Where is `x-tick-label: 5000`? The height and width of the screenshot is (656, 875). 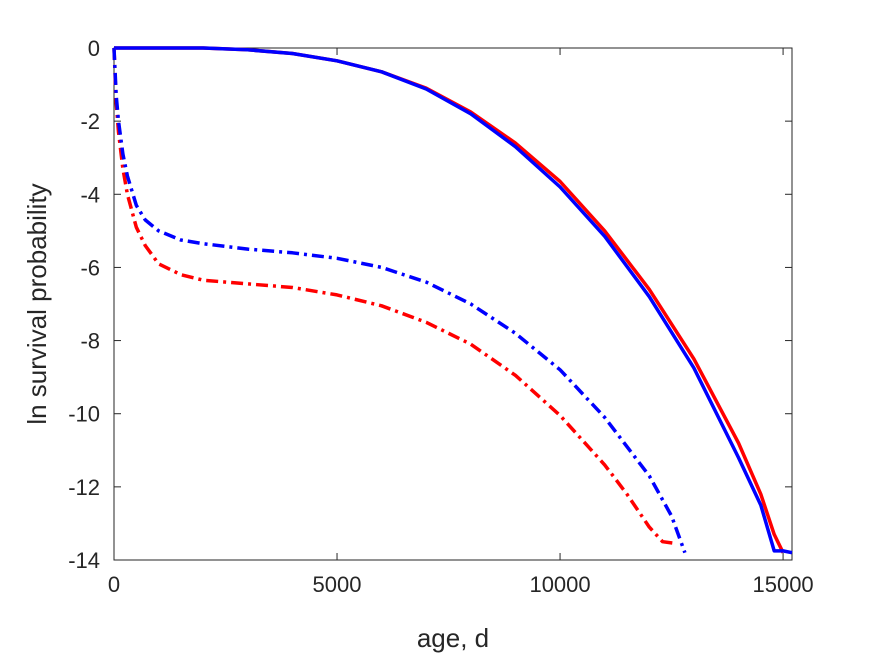 x-tick-label: 5000 is located at coordinates (337, 584).